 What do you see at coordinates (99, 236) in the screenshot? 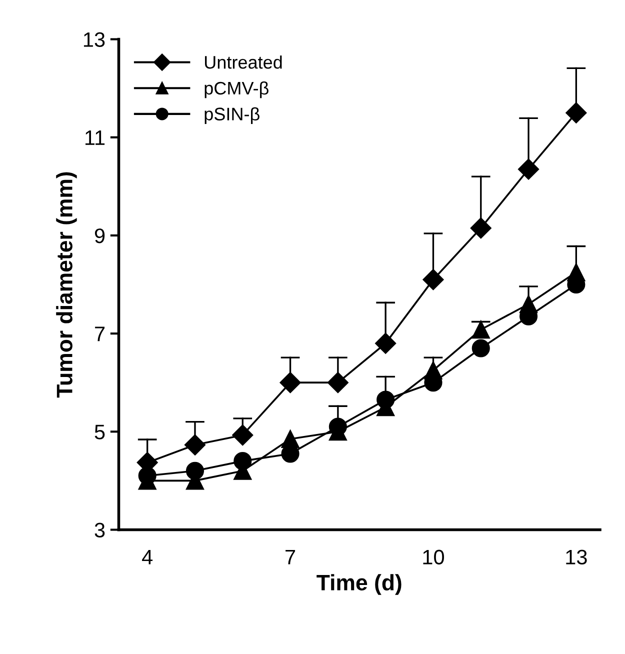
I see `y-tick-label: 9` at bounding box center [99, 236].